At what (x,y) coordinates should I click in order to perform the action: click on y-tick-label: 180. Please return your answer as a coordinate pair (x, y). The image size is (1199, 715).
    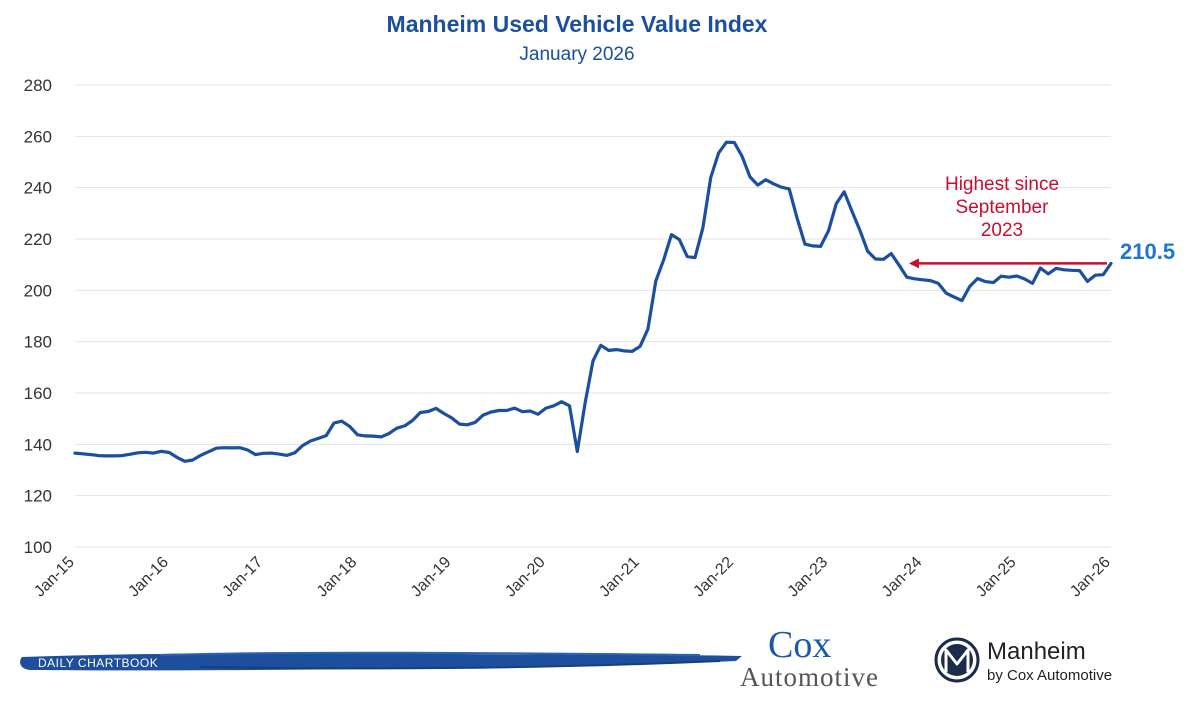
    Looking at the image, I should click on (38, 342).